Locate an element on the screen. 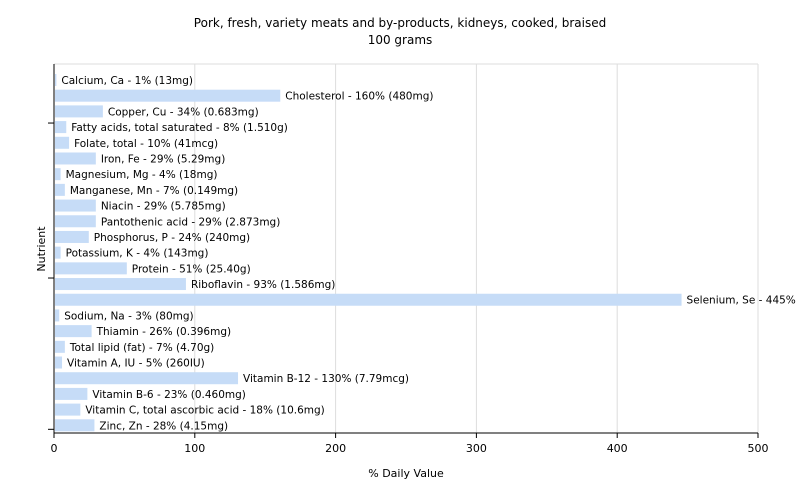 The image size is (800, 504). bar-label-magnesium-mg: Magnesium, Mg - 4% (18mg) is located at coordinates (142, 175).